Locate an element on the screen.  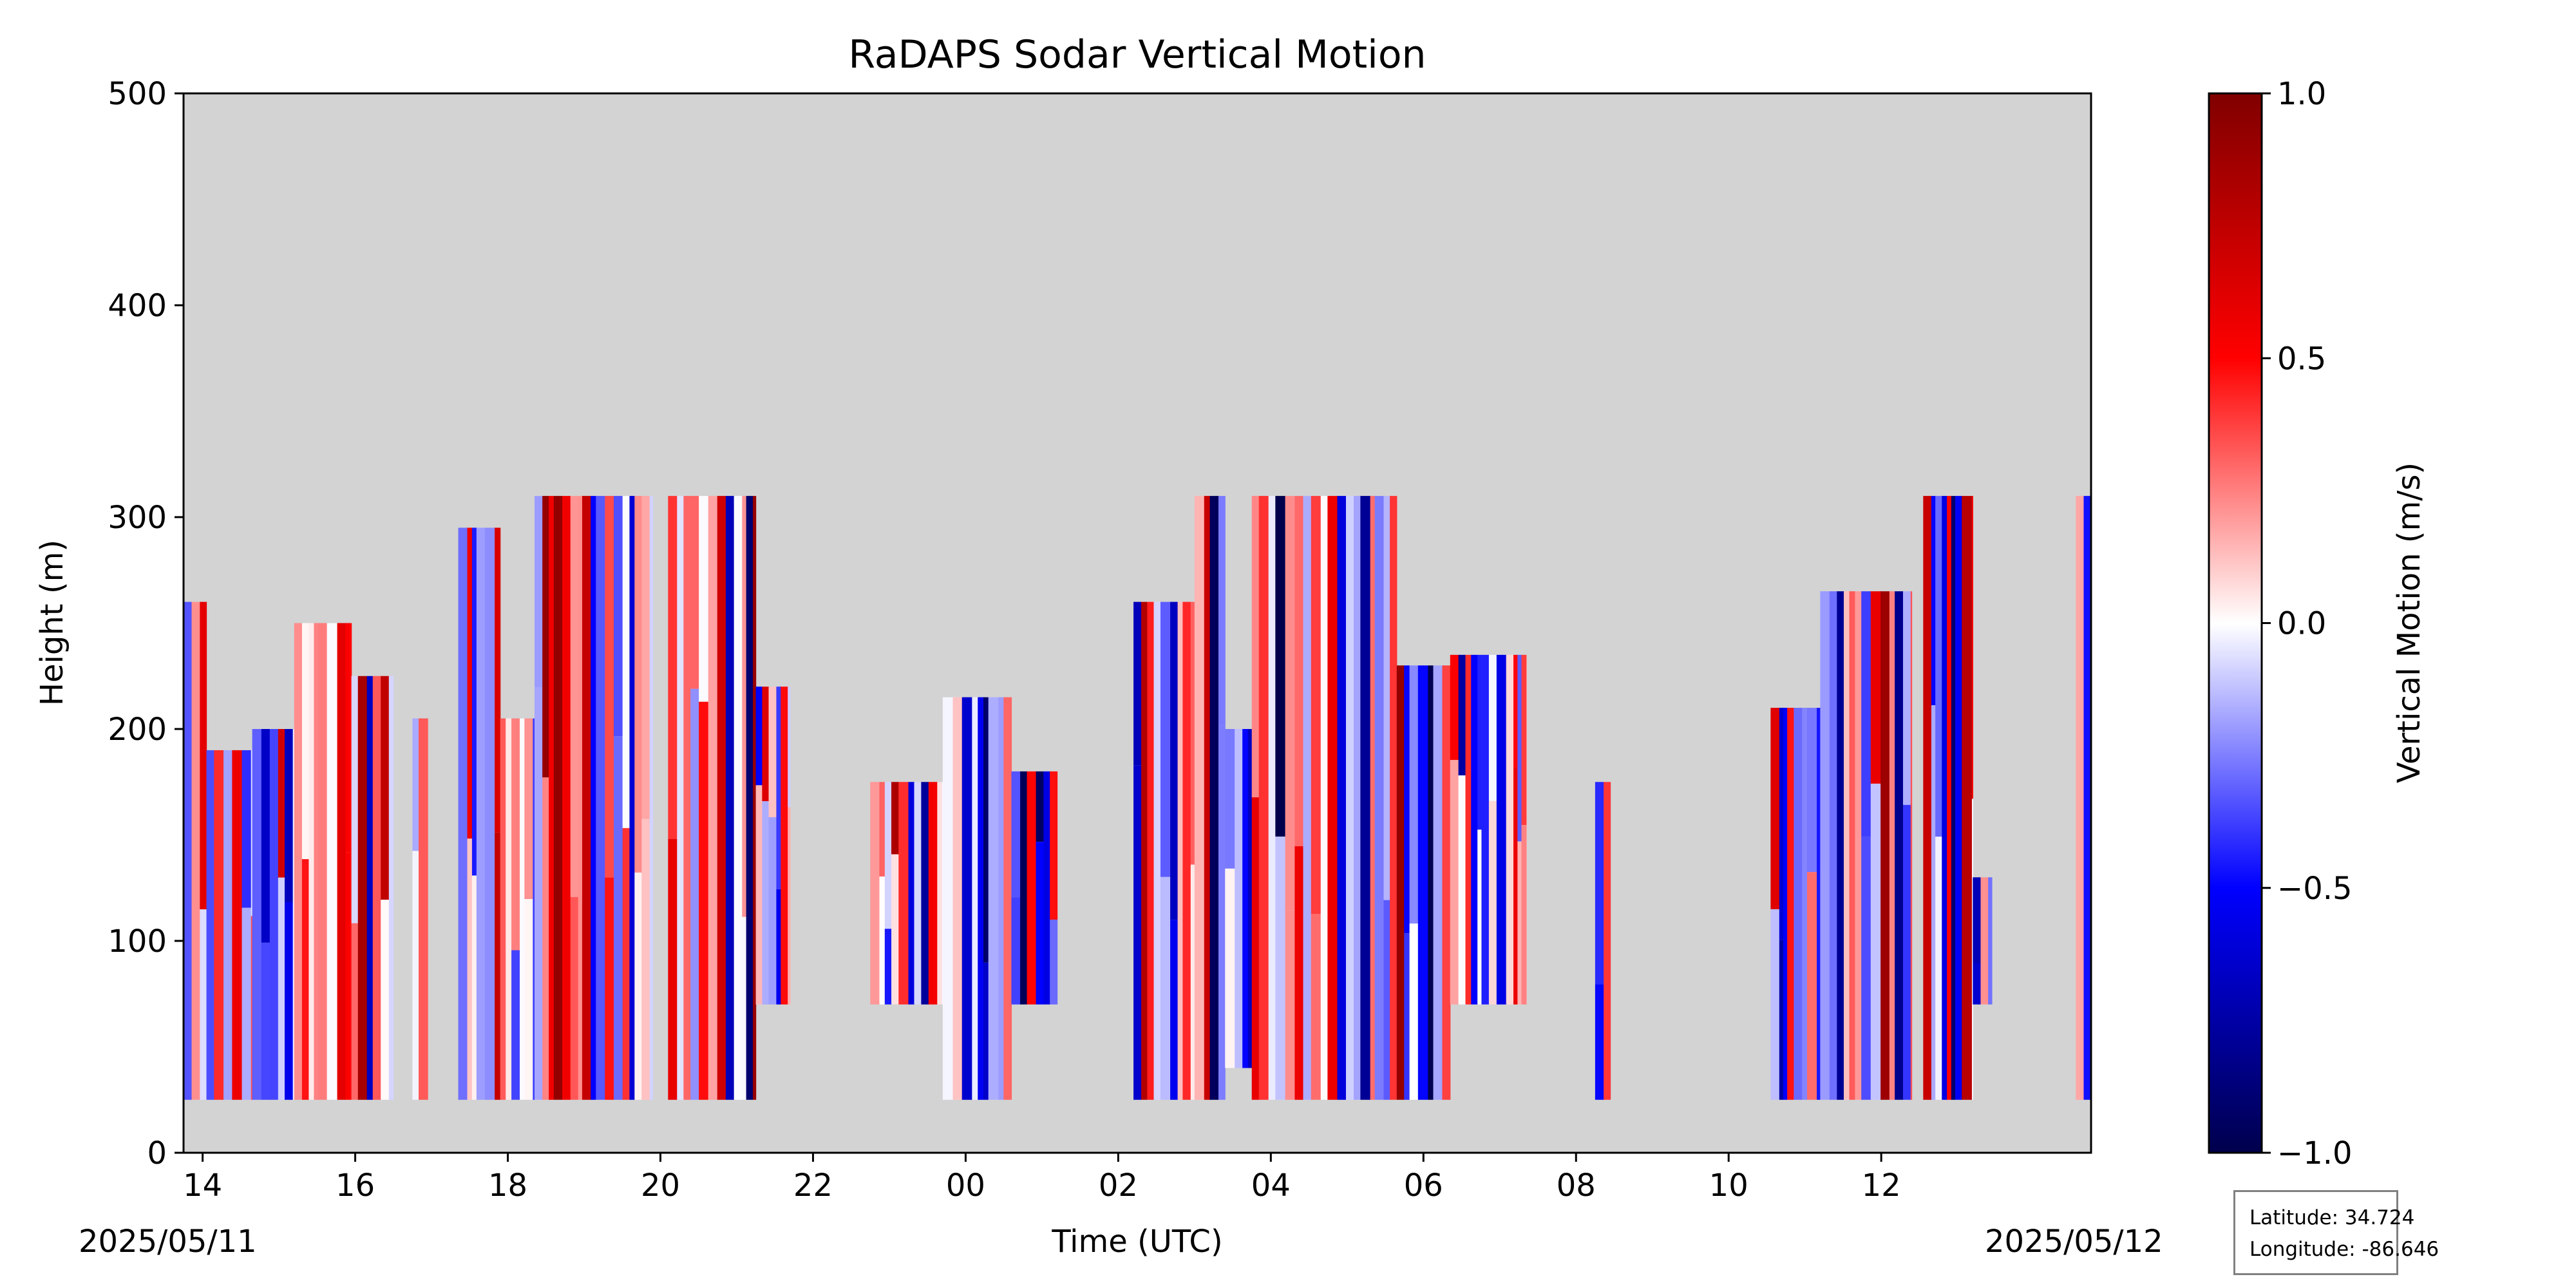
longitude-text: Longitude: -86.646 is located at coordinates (2344, 1250).